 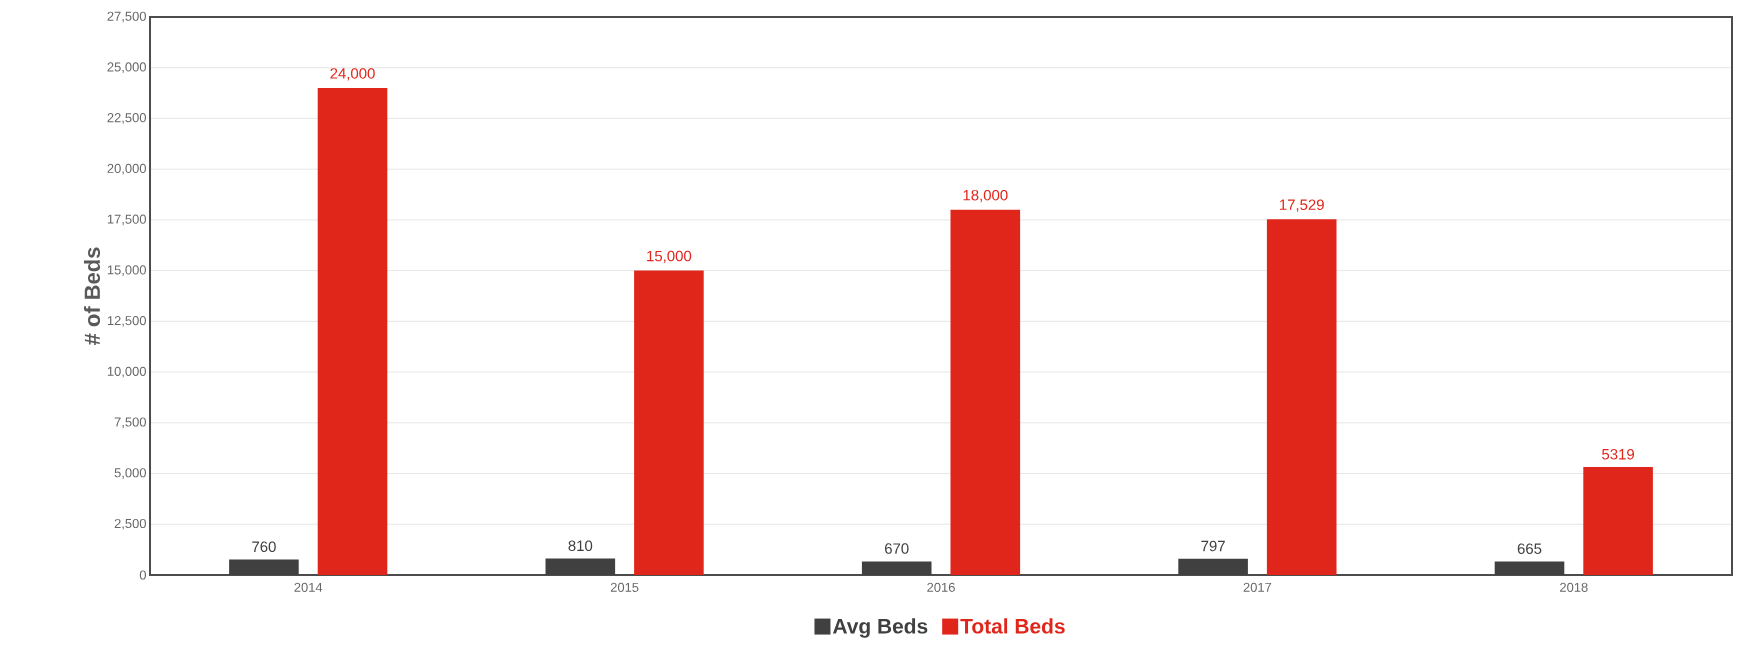 I want to click on y-tick-label: 15,000, so click(x=126, y=270).